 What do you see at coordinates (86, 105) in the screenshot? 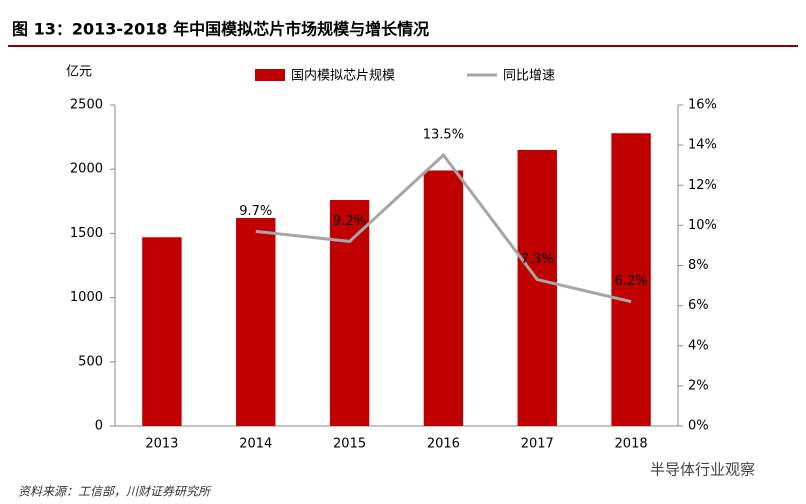
I see `y-tick-label: 2500` at bounding box center [86, 105].